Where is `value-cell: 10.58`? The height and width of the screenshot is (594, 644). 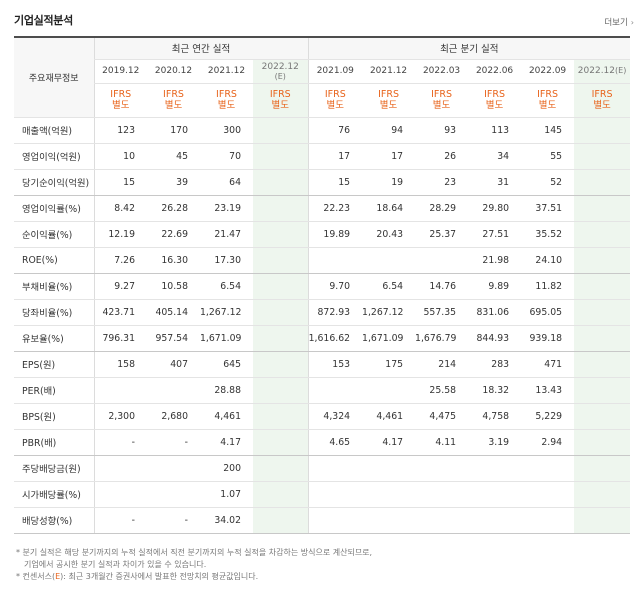
value-cell: 10.58 is located at coordinates (173, 286).